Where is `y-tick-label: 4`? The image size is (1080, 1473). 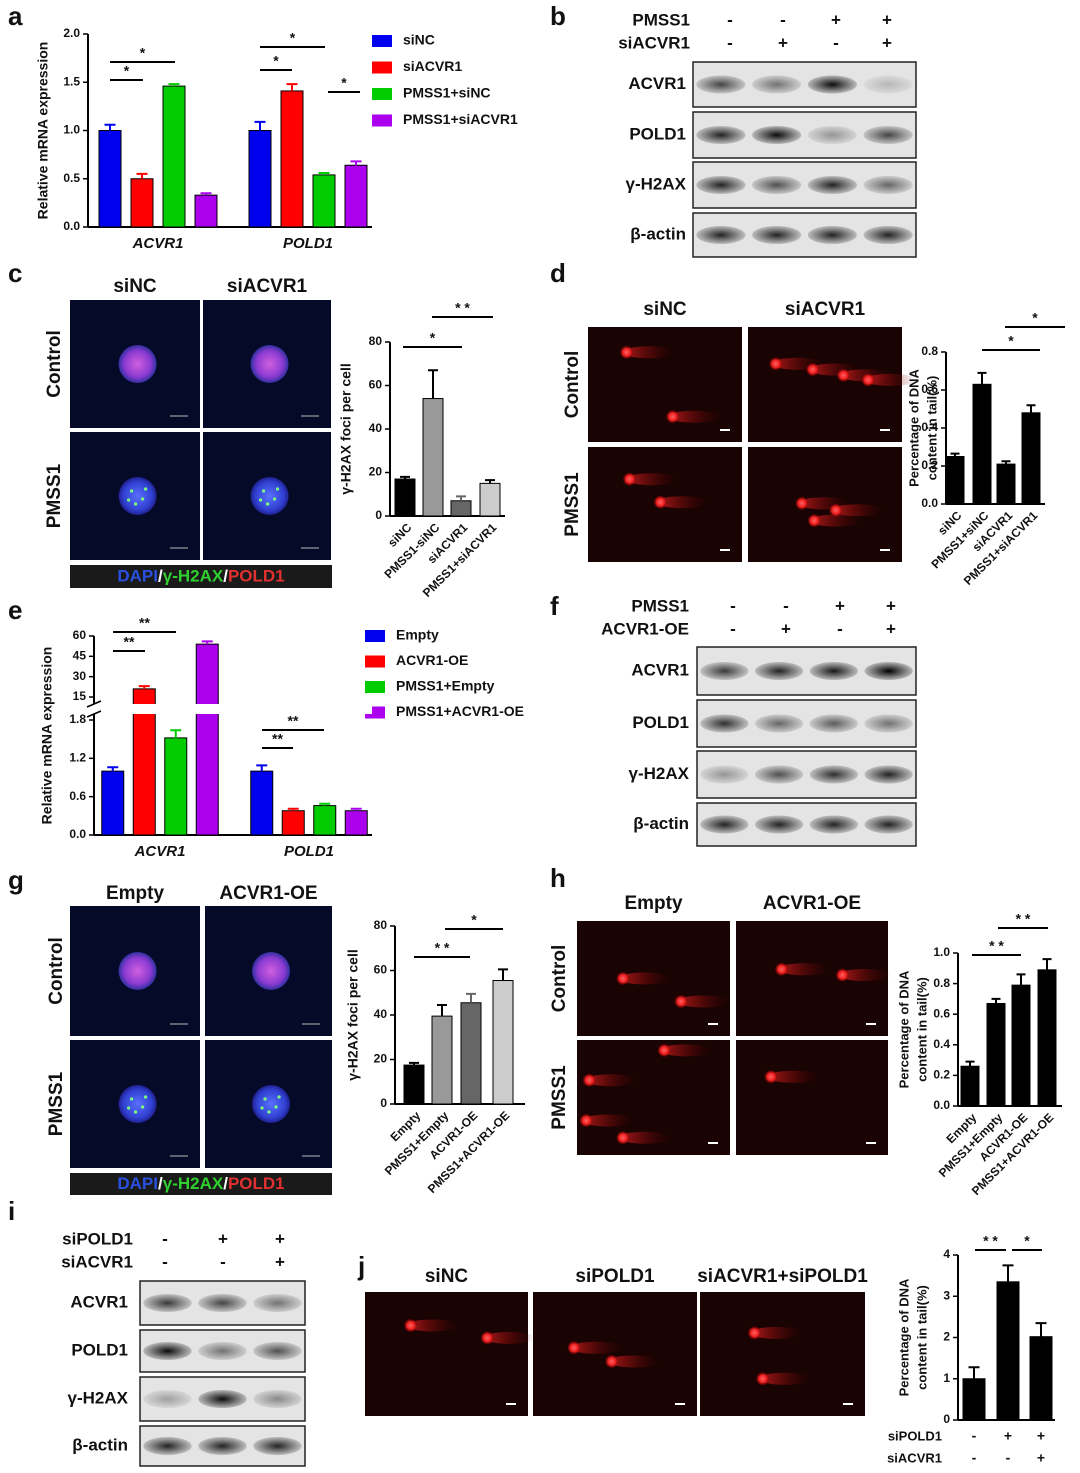 y-tick-label: 4 is located at coordinates (946, 1254).